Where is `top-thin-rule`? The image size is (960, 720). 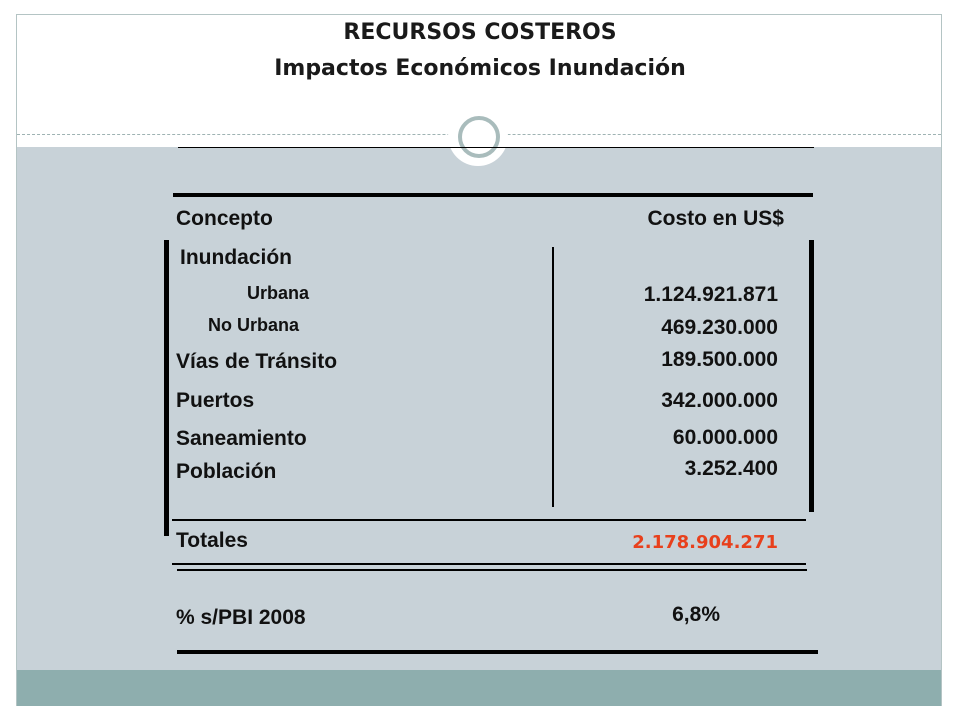
top-thin-rule is located at coordinates (496, 147).